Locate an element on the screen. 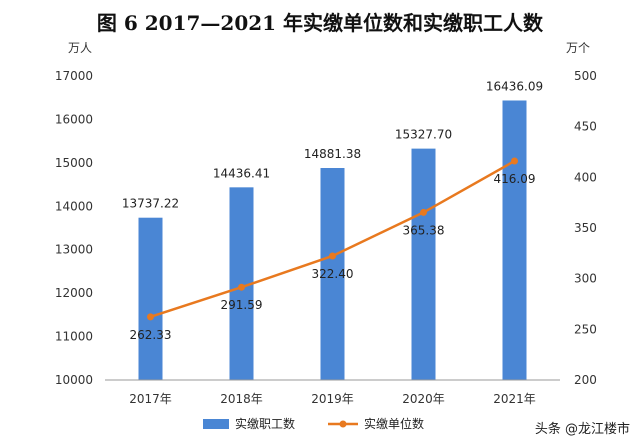 The height and width of the screenshot is (445, 640). left-tick-label: 15000 is located at coordinates (74, 163).